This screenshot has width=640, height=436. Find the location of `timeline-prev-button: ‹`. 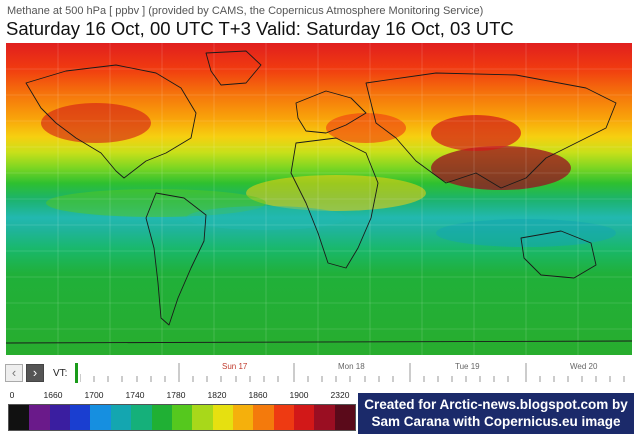

timeline-prev-button: ‹ is located at coordinates (14, 373).